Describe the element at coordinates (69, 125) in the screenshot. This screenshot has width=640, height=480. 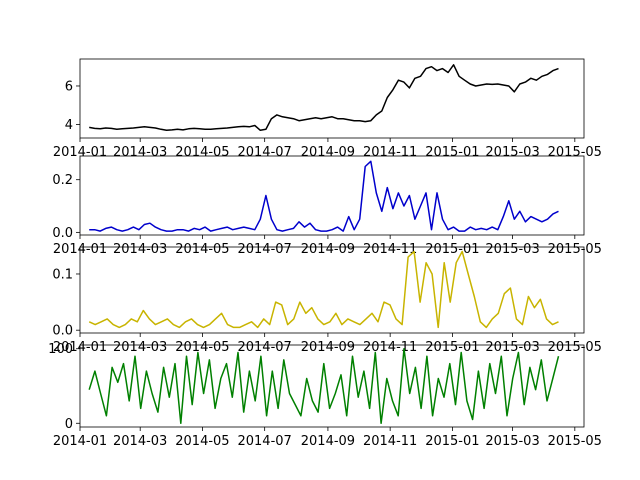
I see `y-tick-label: 4` at that location.